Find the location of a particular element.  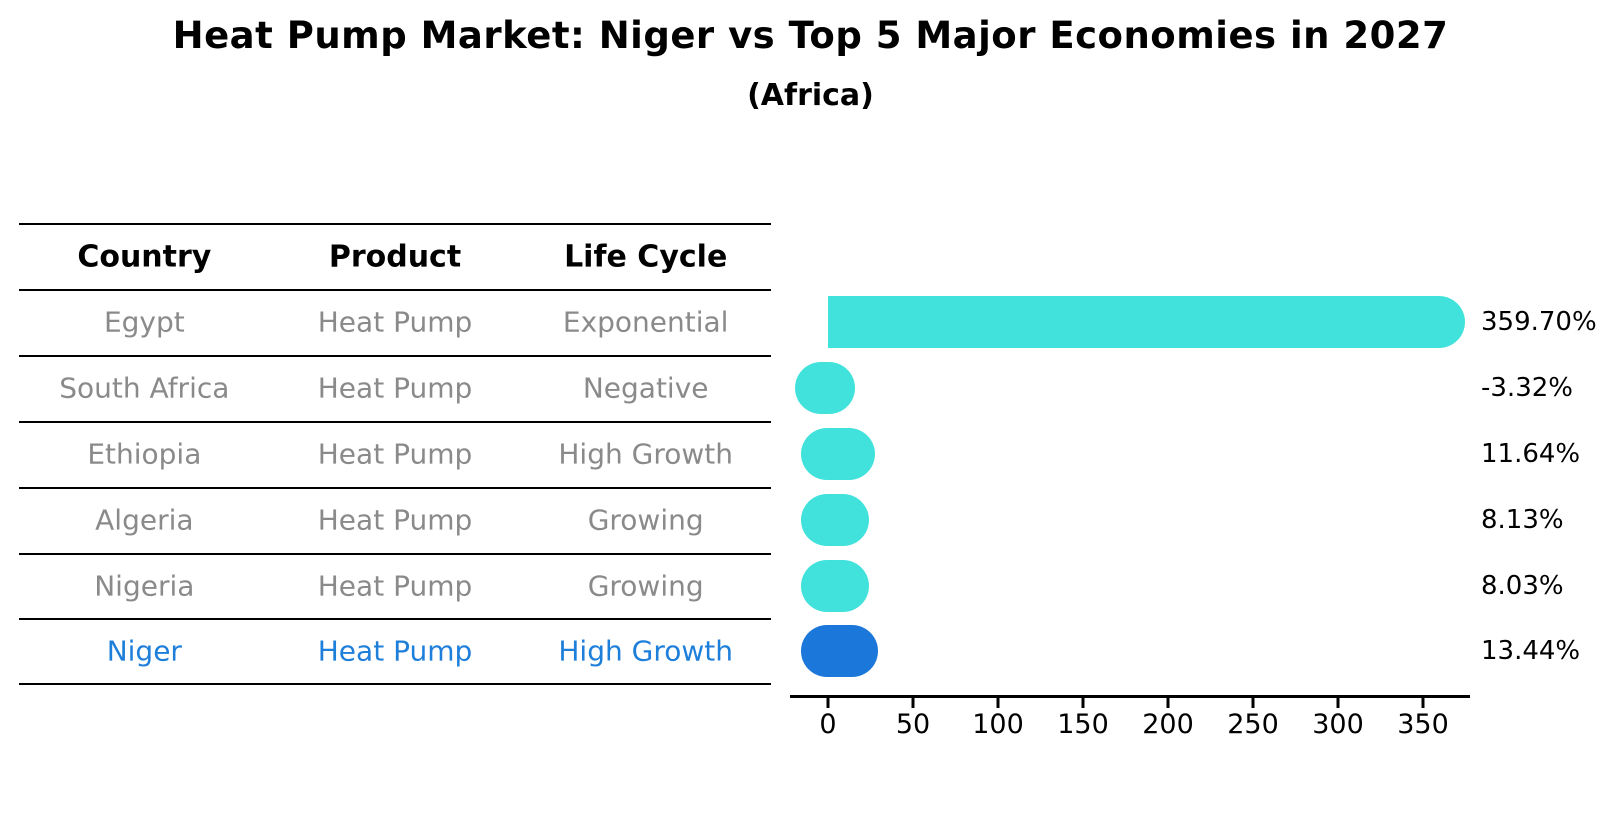

bar-nigeria is located at coordinates (835, 585).